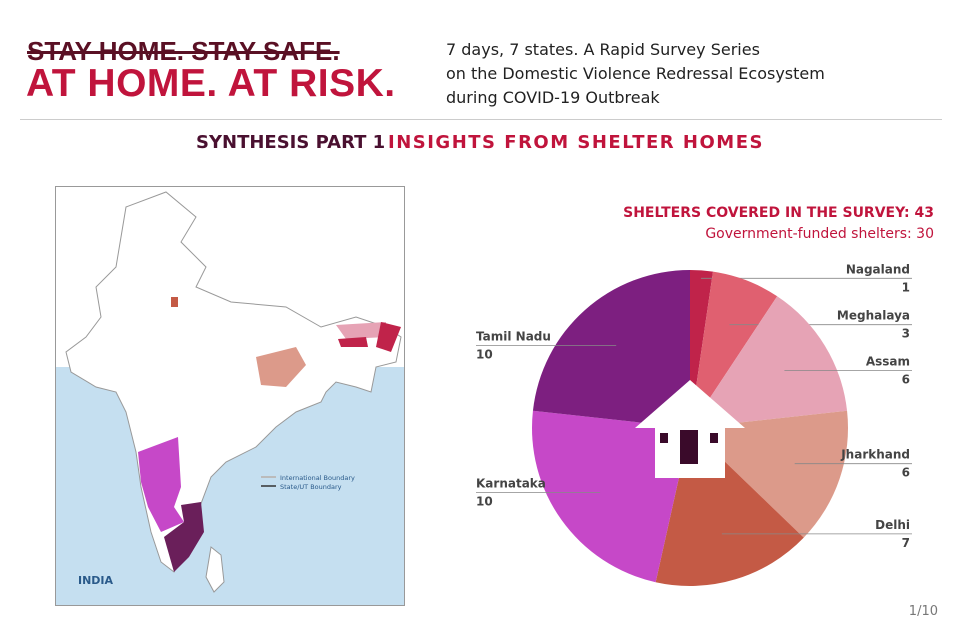  I want to click on country-label: INDIA, so click(96, 580).